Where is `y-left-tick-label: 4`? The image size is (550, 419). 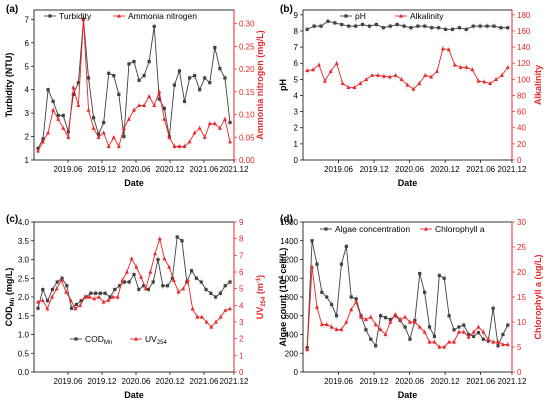
y-left-tick-label: 4 is located at coordinates (27, 90).